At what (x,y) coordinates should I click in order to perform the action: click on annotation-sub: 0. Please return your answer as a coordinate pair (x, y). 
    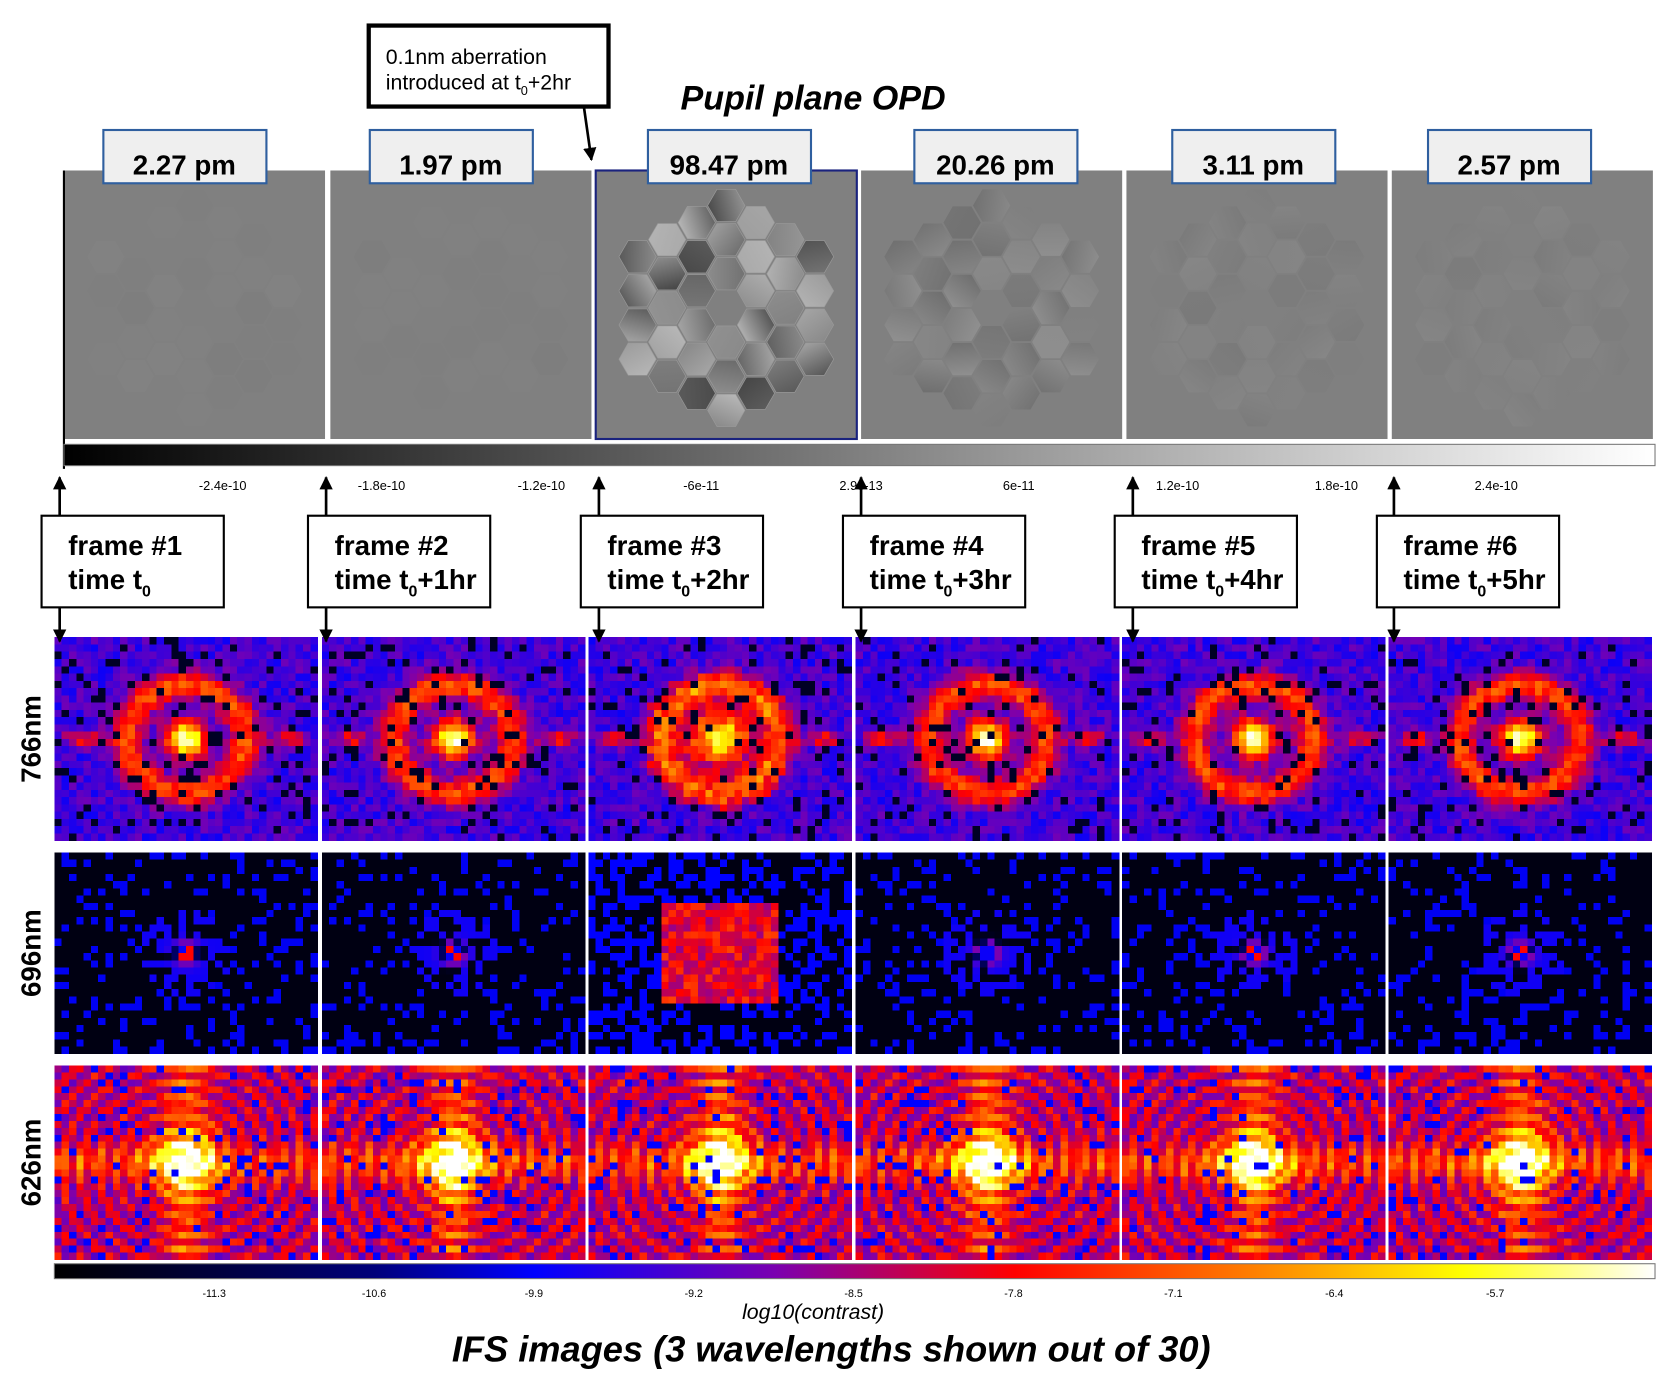
    Looking at the image, I should click on (524, 90).